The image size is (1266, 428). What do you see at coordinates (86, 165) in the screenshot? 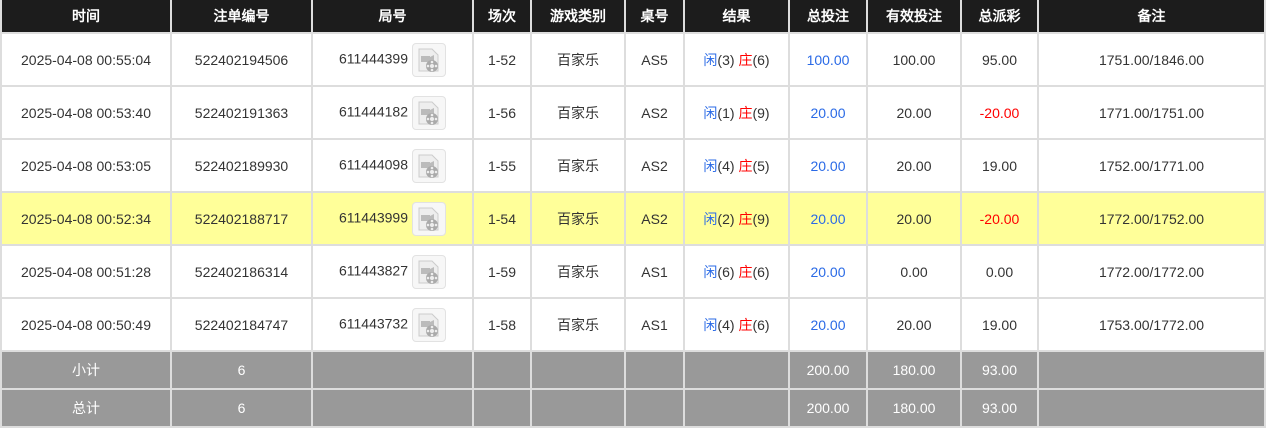
I see `time-cell: 2025-04-08 00:53:05` at bounding box center [86, 165].